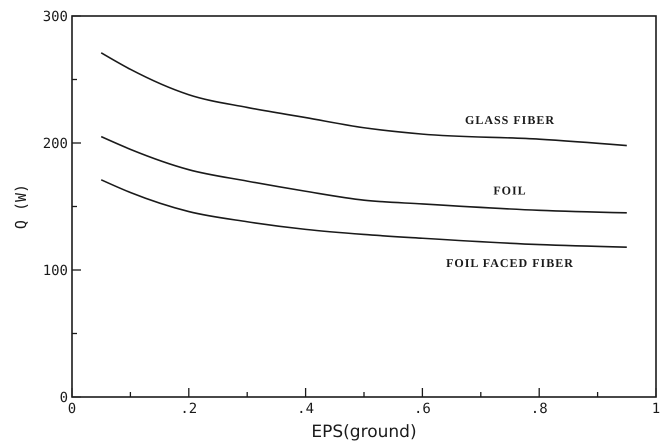 Image resolution: width=667 pixels, height=443 pixels. Describe the element at coordinates (510, 263) in the screenshot. I see `series-label: FOIL FACED FIBER` at that location.